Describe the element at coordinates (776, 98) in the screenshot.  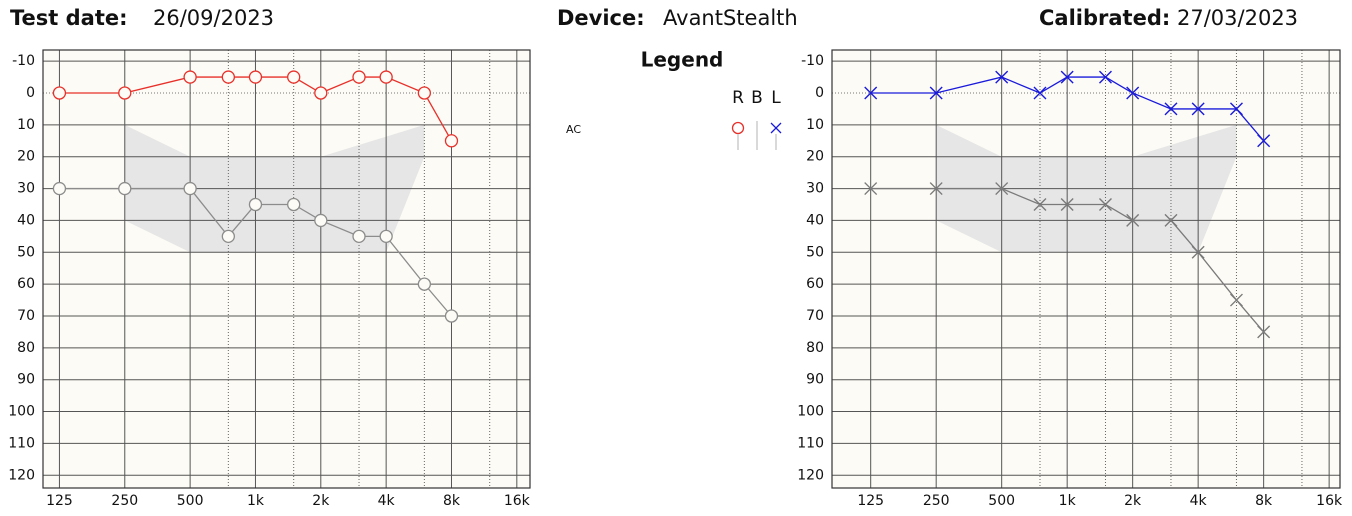
I see `legend-column: L` at that location.